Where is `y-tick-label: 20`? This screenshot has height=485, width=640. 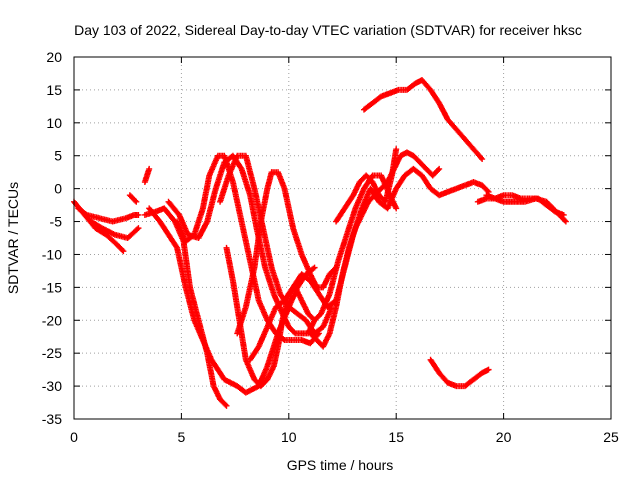 y-tick-label: 20 is located at coordinates (54, 57).